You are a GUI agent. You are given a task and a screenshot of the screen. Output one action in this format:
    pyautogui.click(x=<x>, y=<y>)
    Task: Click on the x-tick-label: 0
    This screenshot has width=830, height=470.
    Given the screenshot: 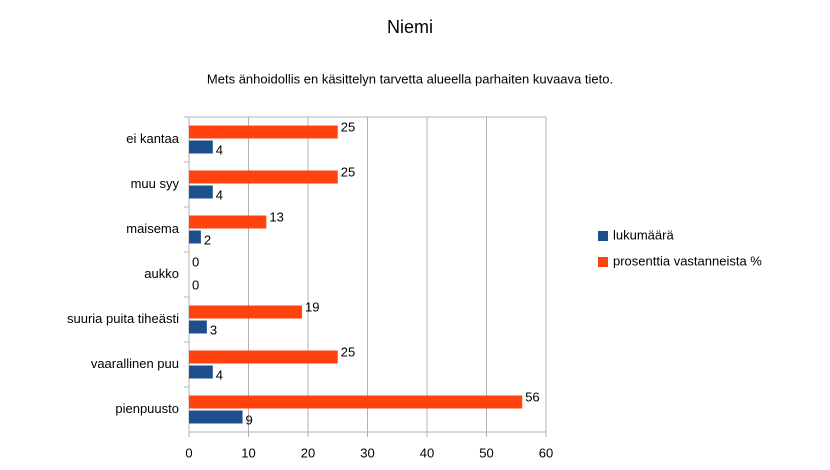 What is the action you would take?
    pyautogui.click(x=188, y=452)
    